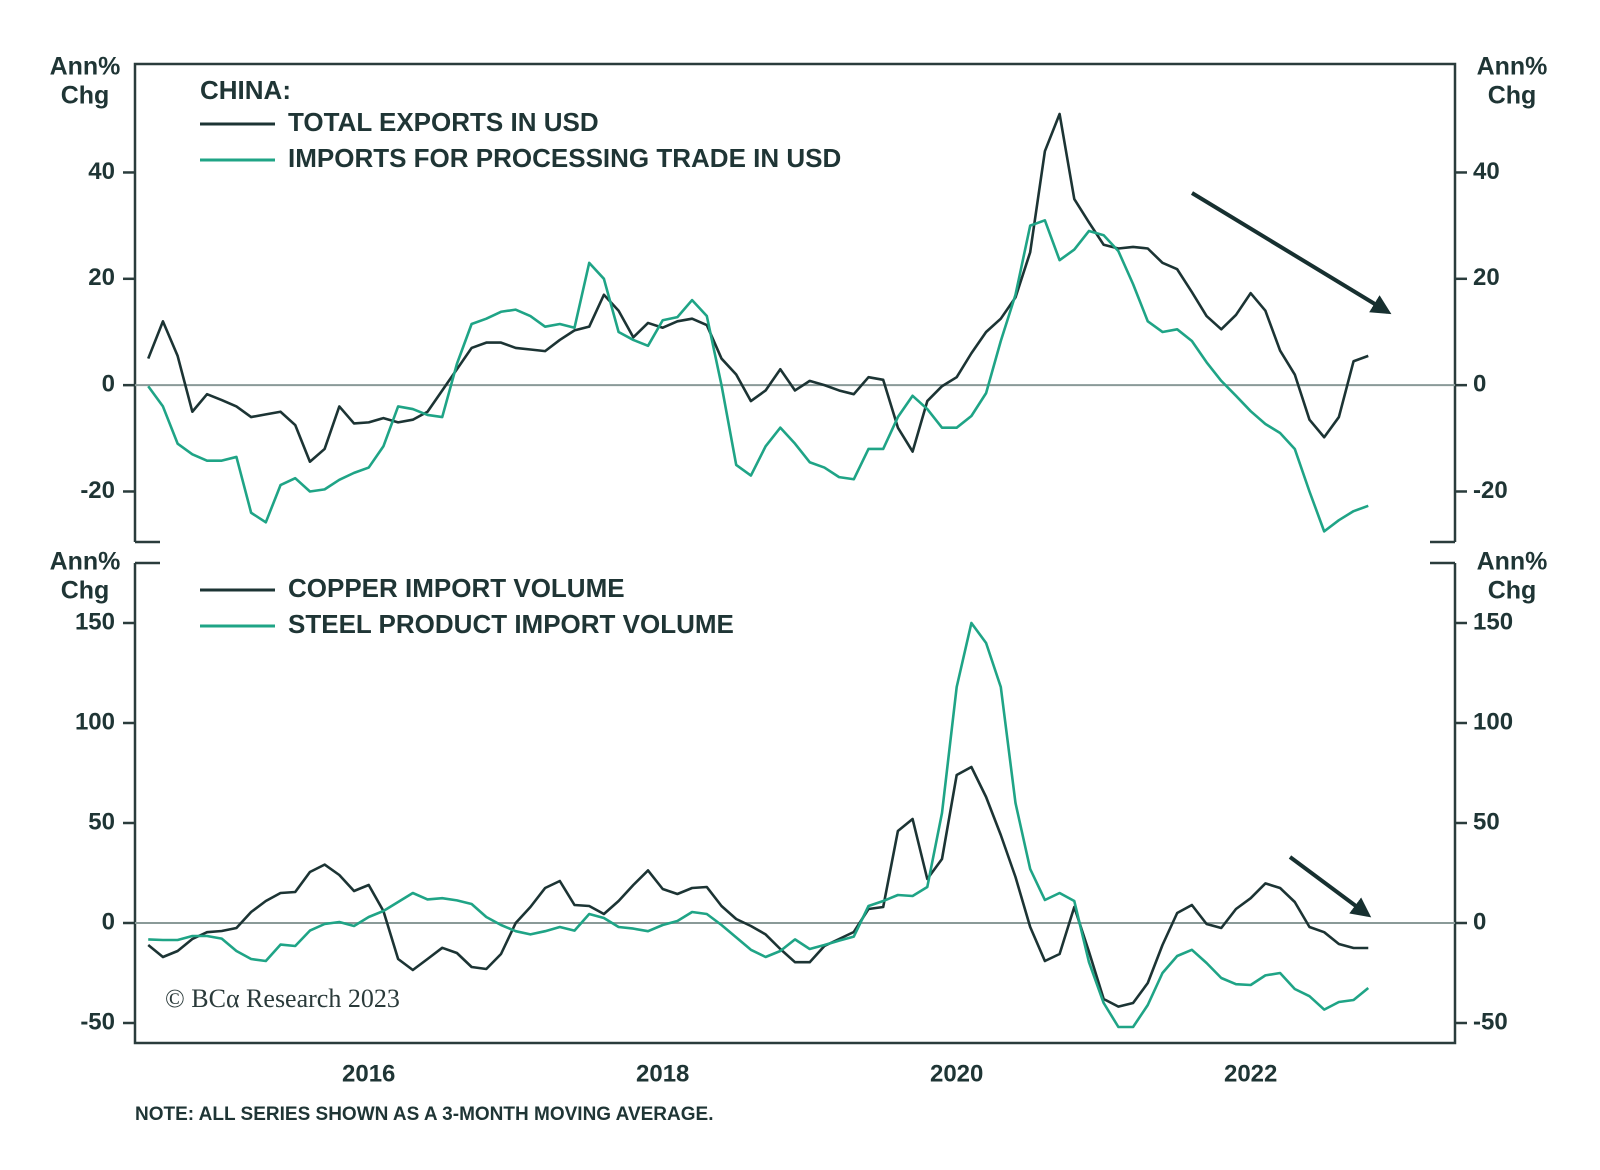 This screenshot has height=1170, width=1600. What do you see at coordinates (956, 1073) in the screenshot?
I see `x-tick-label: 2020` at bounding box center [956, 1073].